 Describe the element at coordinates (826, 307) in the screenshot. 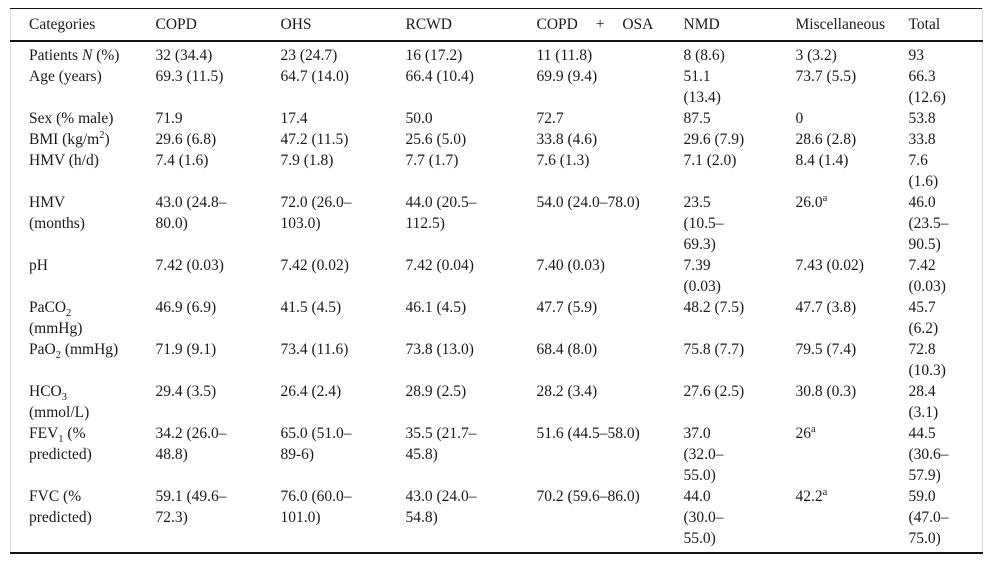

I see `table-cell: 47.7 (3.8)` at that location.